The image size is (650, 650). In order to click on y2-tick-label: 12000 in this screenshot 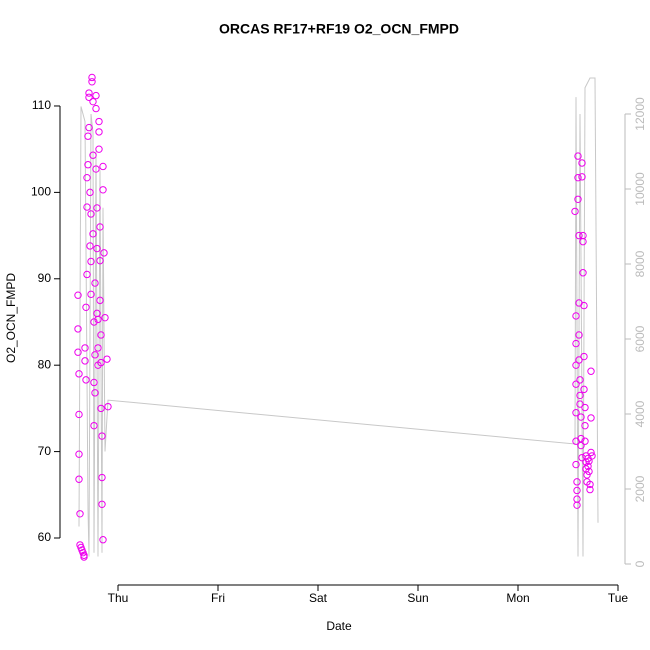, I will do `click(640, 114)`.